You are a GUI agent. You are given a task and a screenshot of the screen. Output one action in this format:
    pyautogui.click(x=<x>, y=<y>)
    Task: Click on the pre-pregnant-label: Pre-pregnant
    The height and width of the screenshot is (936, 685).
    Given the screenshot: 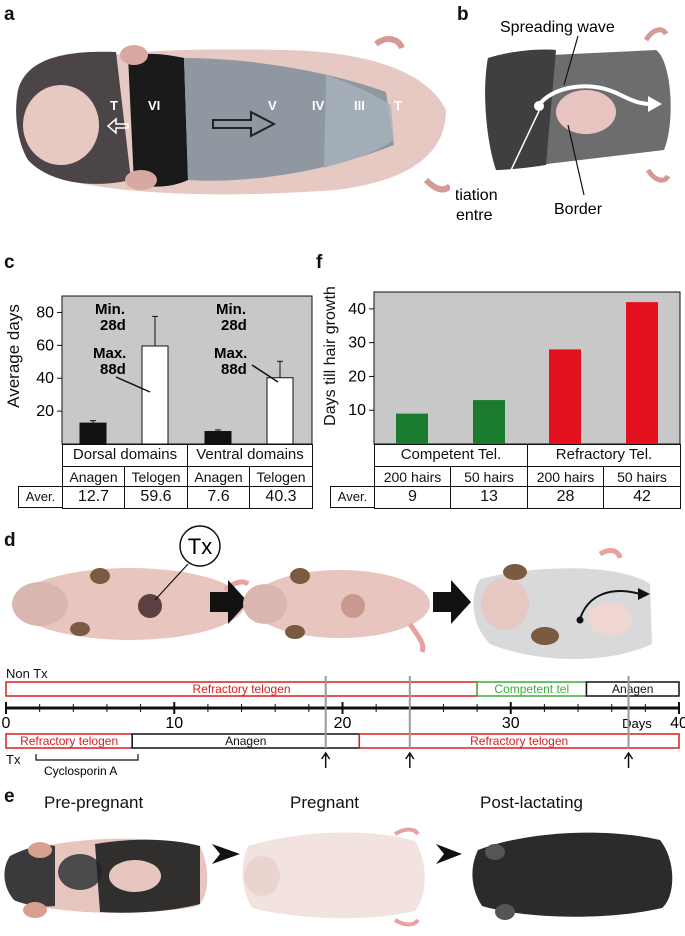 What is the action you would take?
    pyautogui.click(x=94, y=802)
    